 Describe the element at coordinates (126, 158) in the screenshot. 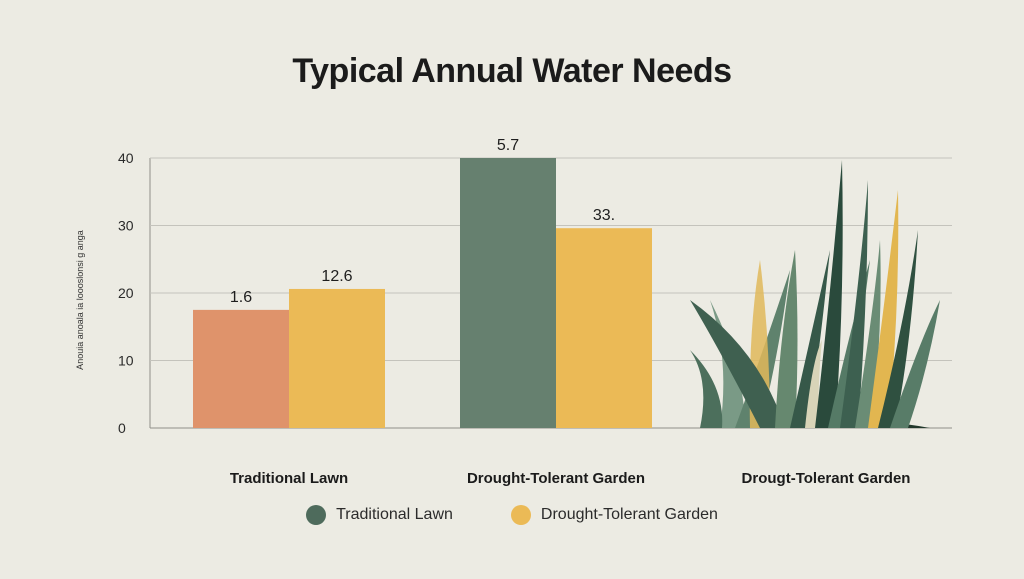

I see `y-tick-label: 40` at that location.